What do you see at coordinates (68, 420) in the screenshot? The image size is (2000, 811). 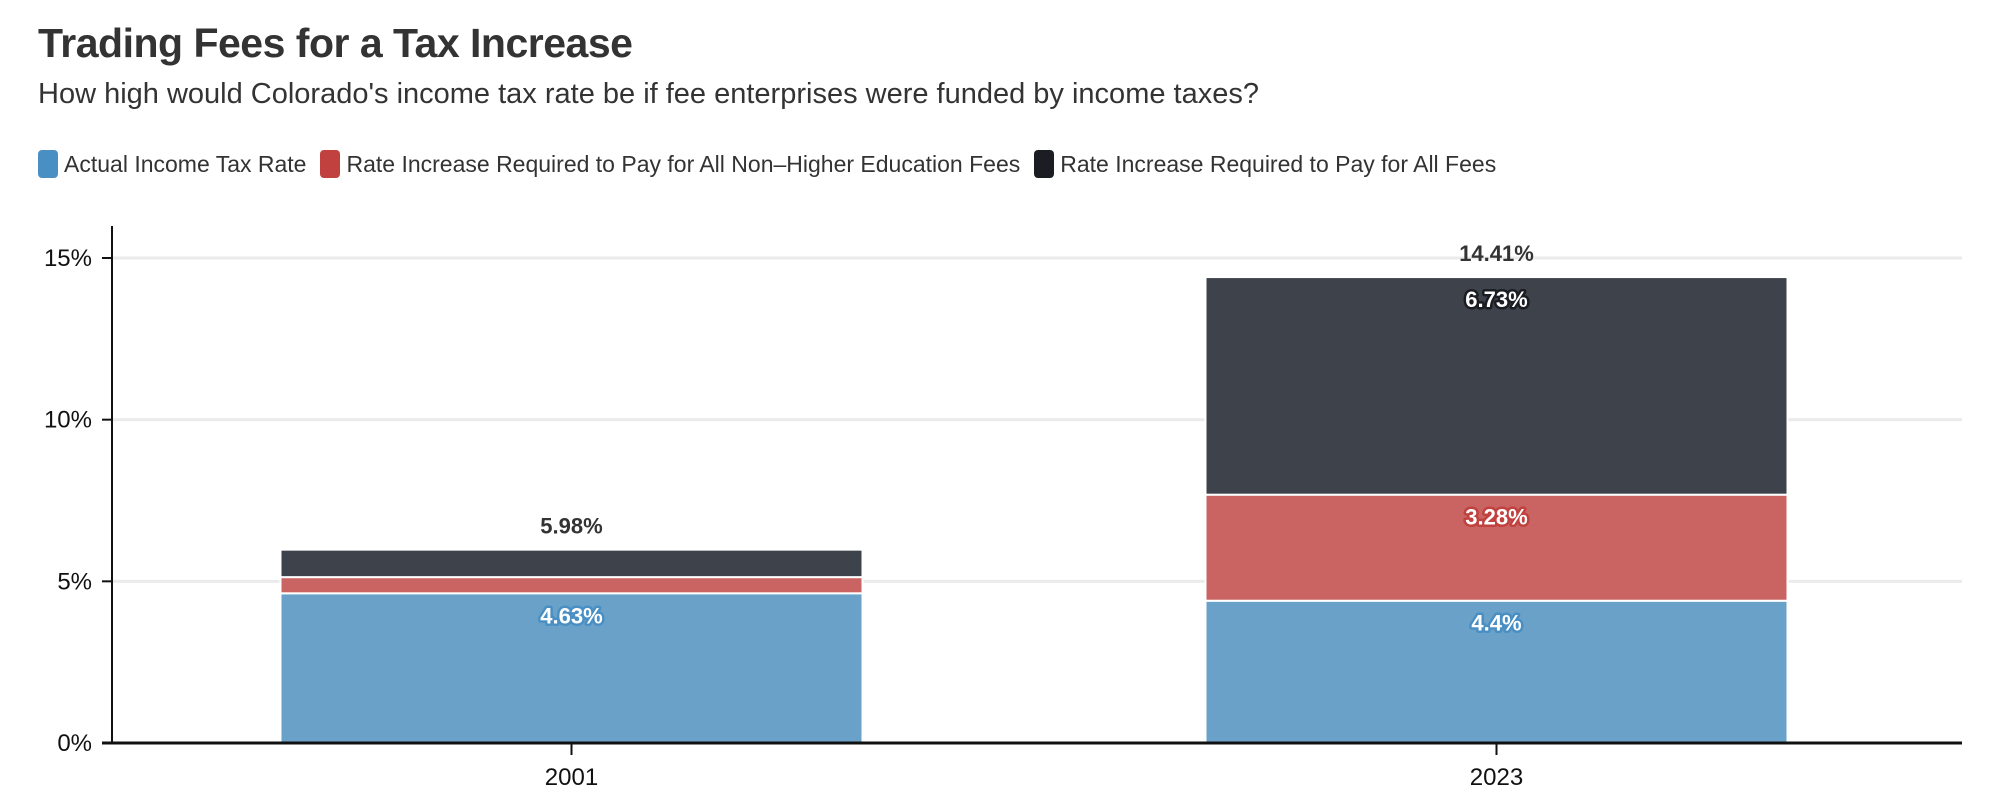 I see `y-tick-label: 10%` at bounding box center [68, 420].